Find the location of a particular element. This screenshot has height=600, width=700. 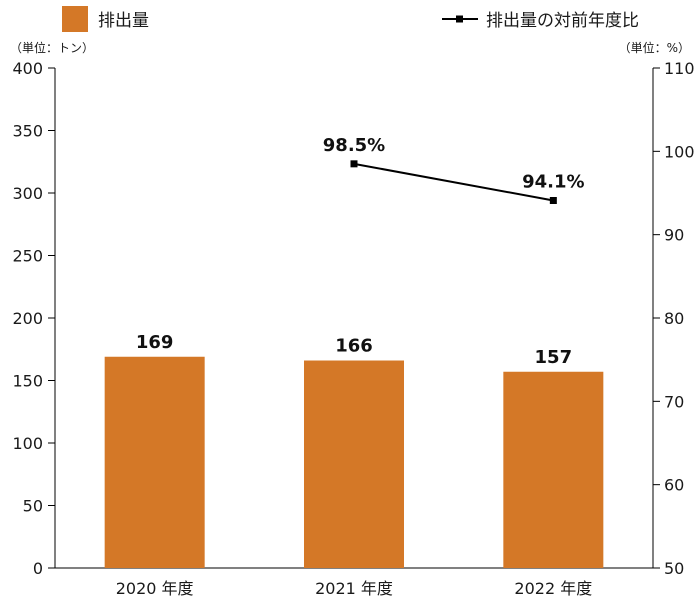

ratio-line-series: 98.5% 94.1% is located at coordinates (454, 169).